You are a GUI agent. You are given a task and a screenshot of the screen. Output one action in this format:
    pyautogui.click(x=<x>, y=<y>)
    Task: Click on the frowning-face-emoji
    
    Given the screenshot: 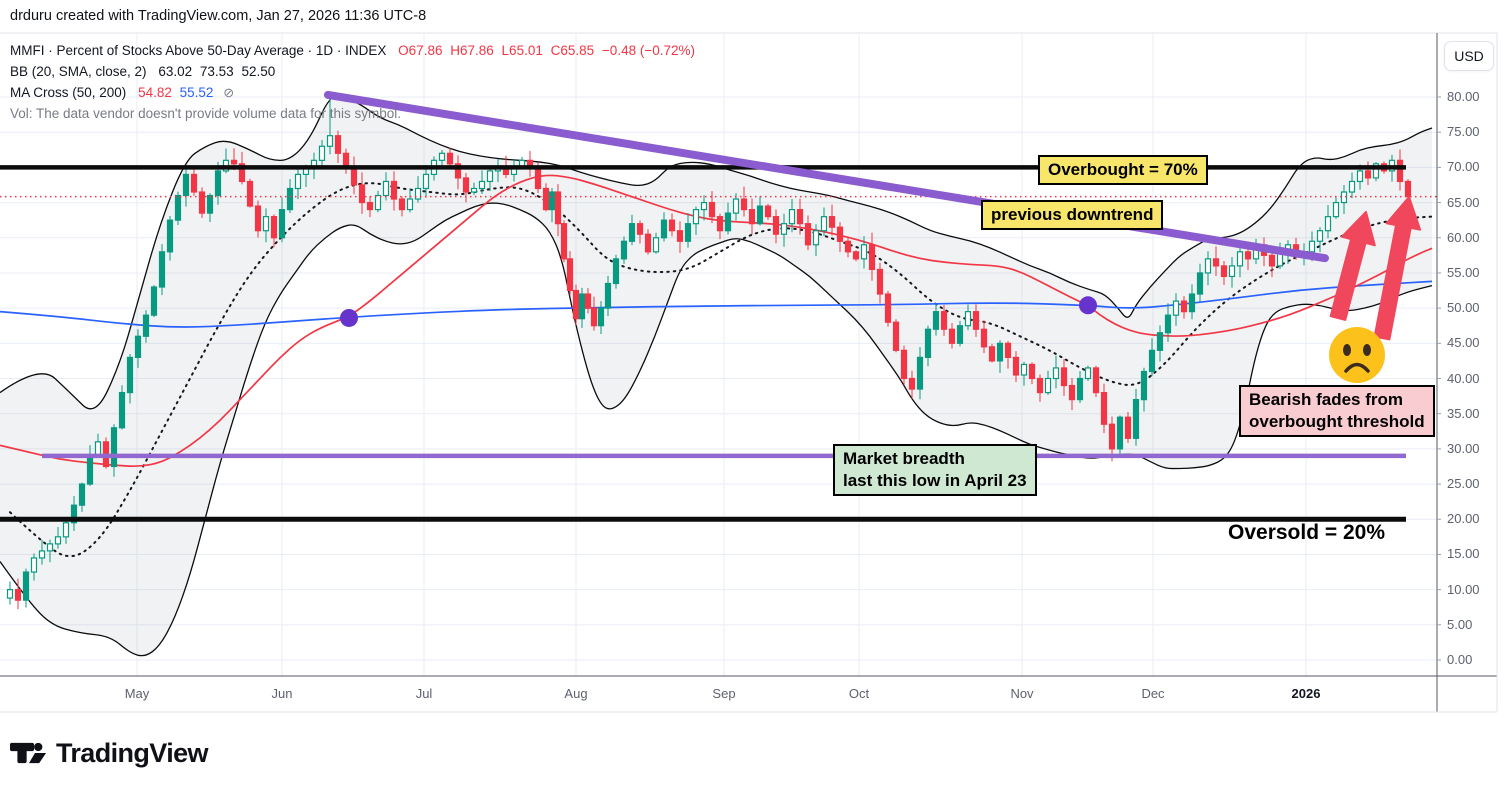 What is the action you would take?
    pyautogui.click(x=1357, y=355)
    